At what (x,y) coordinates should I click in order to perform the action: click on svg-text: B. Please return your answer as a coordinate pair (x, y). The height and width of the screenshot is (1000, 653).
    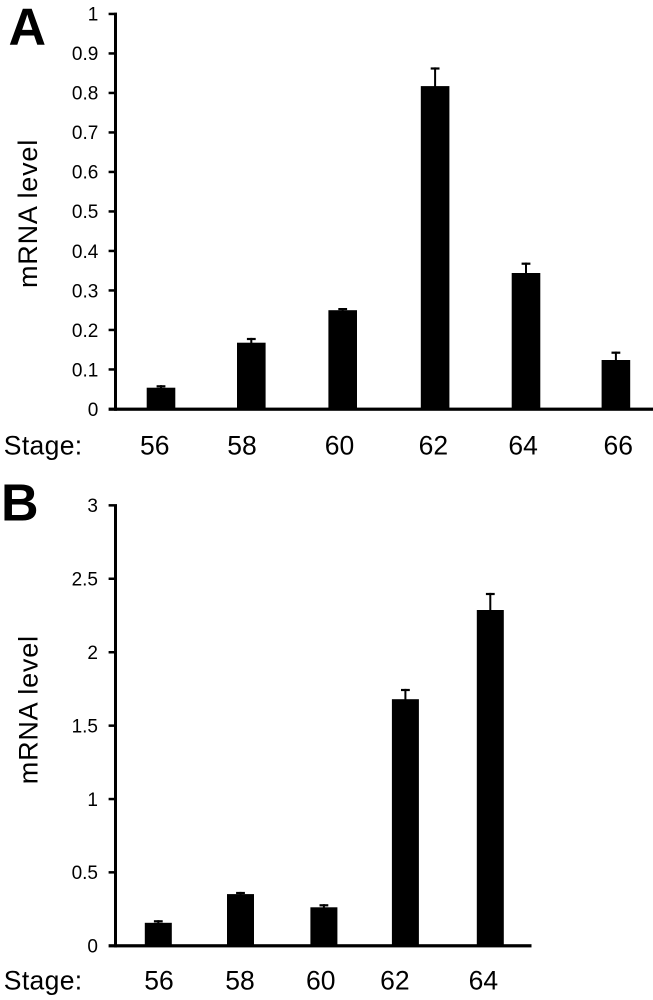
    Looking at the image, I should click on (20, 503).